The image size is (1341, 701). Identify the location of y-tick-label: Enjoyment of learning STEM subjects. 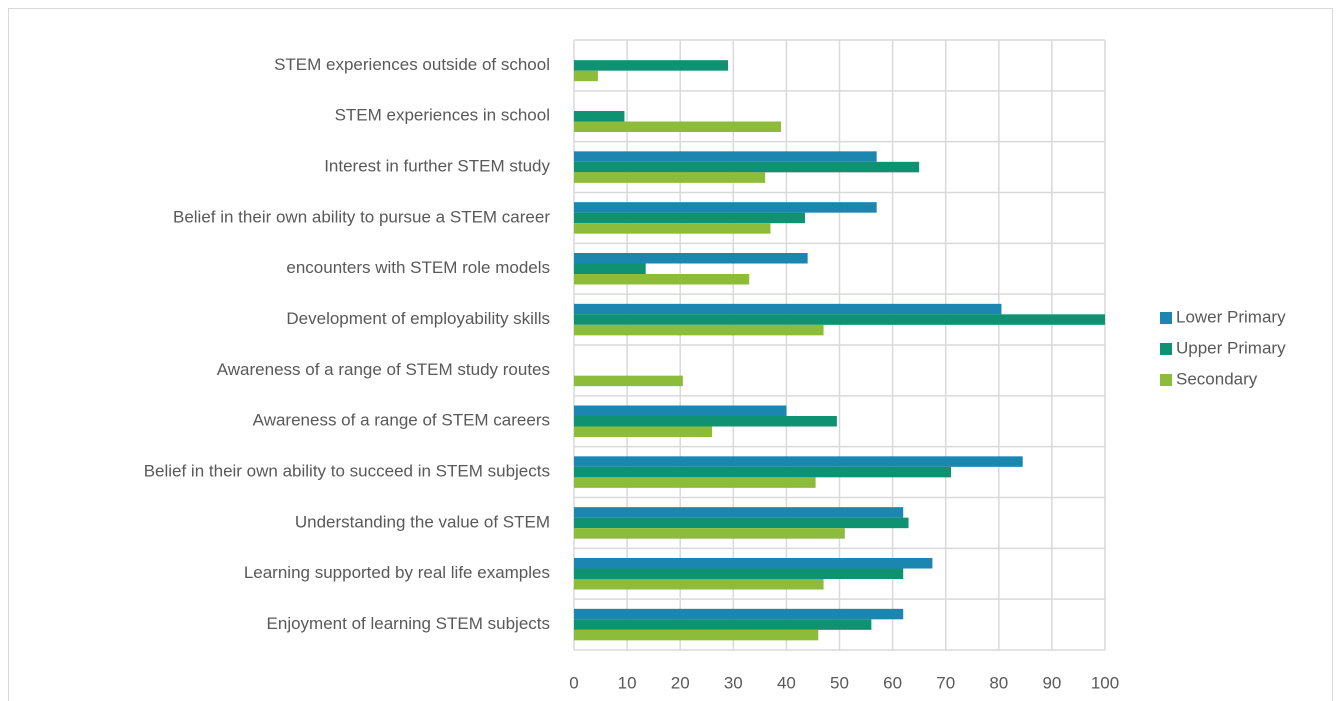
(408, 623).